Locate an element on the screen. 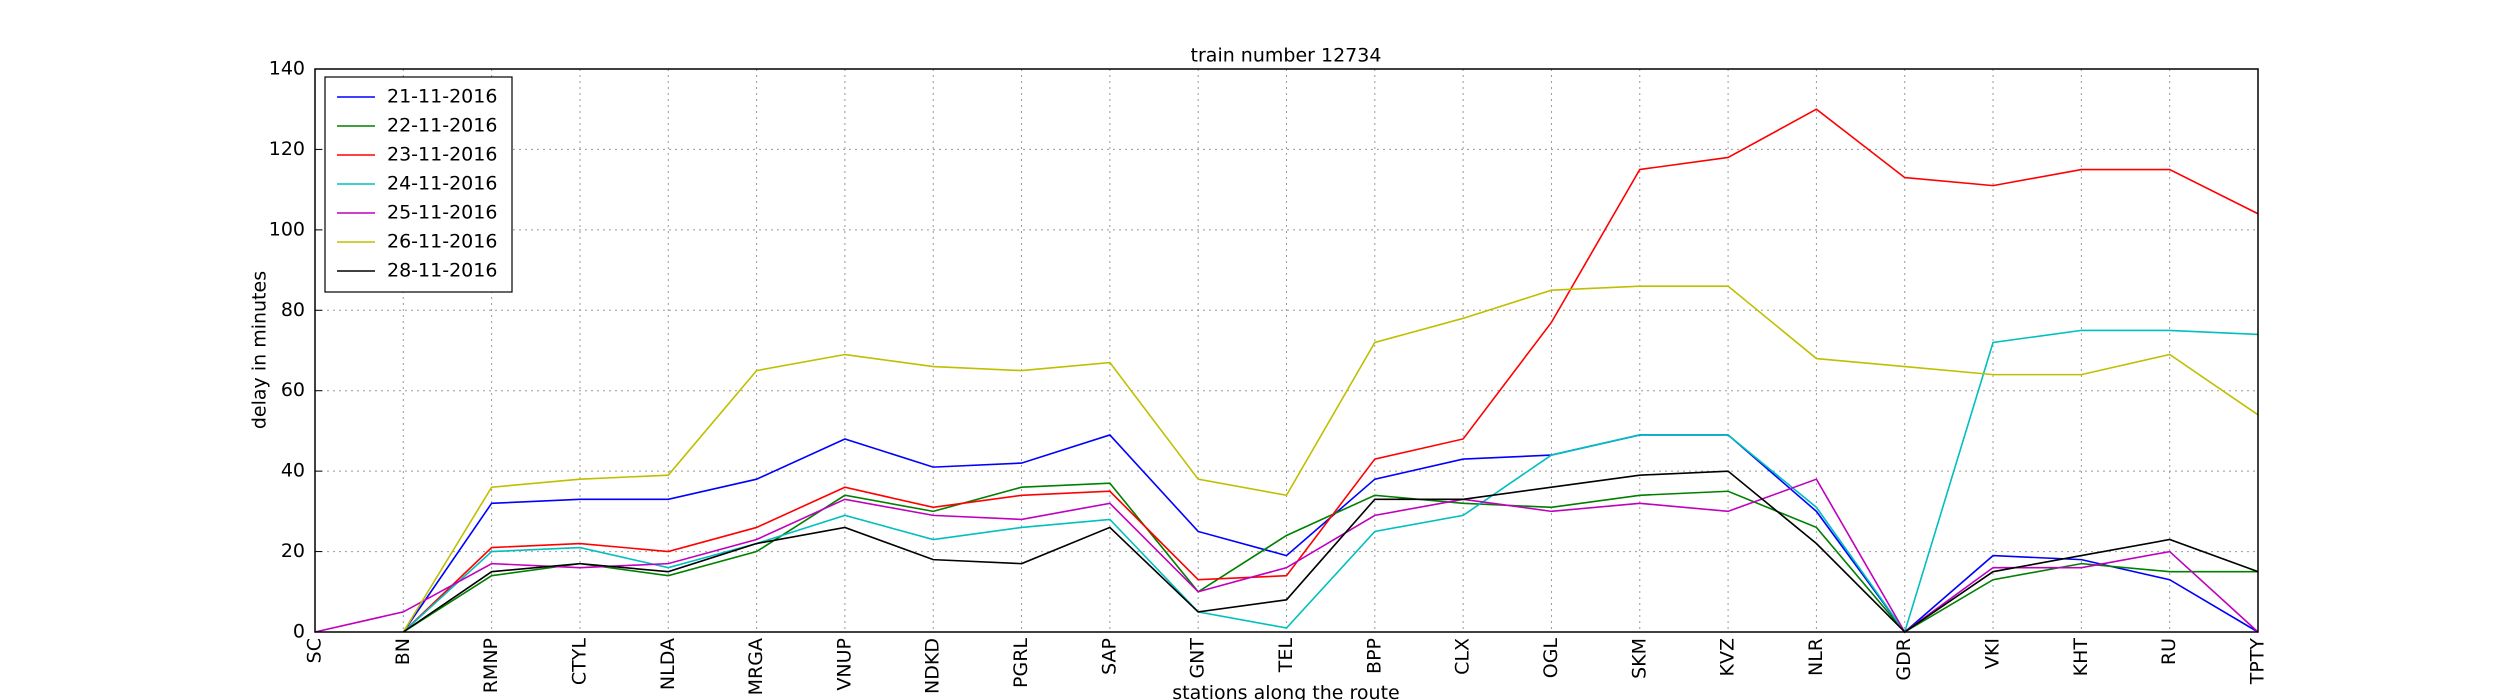  legend-label: 22-11-2016 is located at coordinates (442, 126).